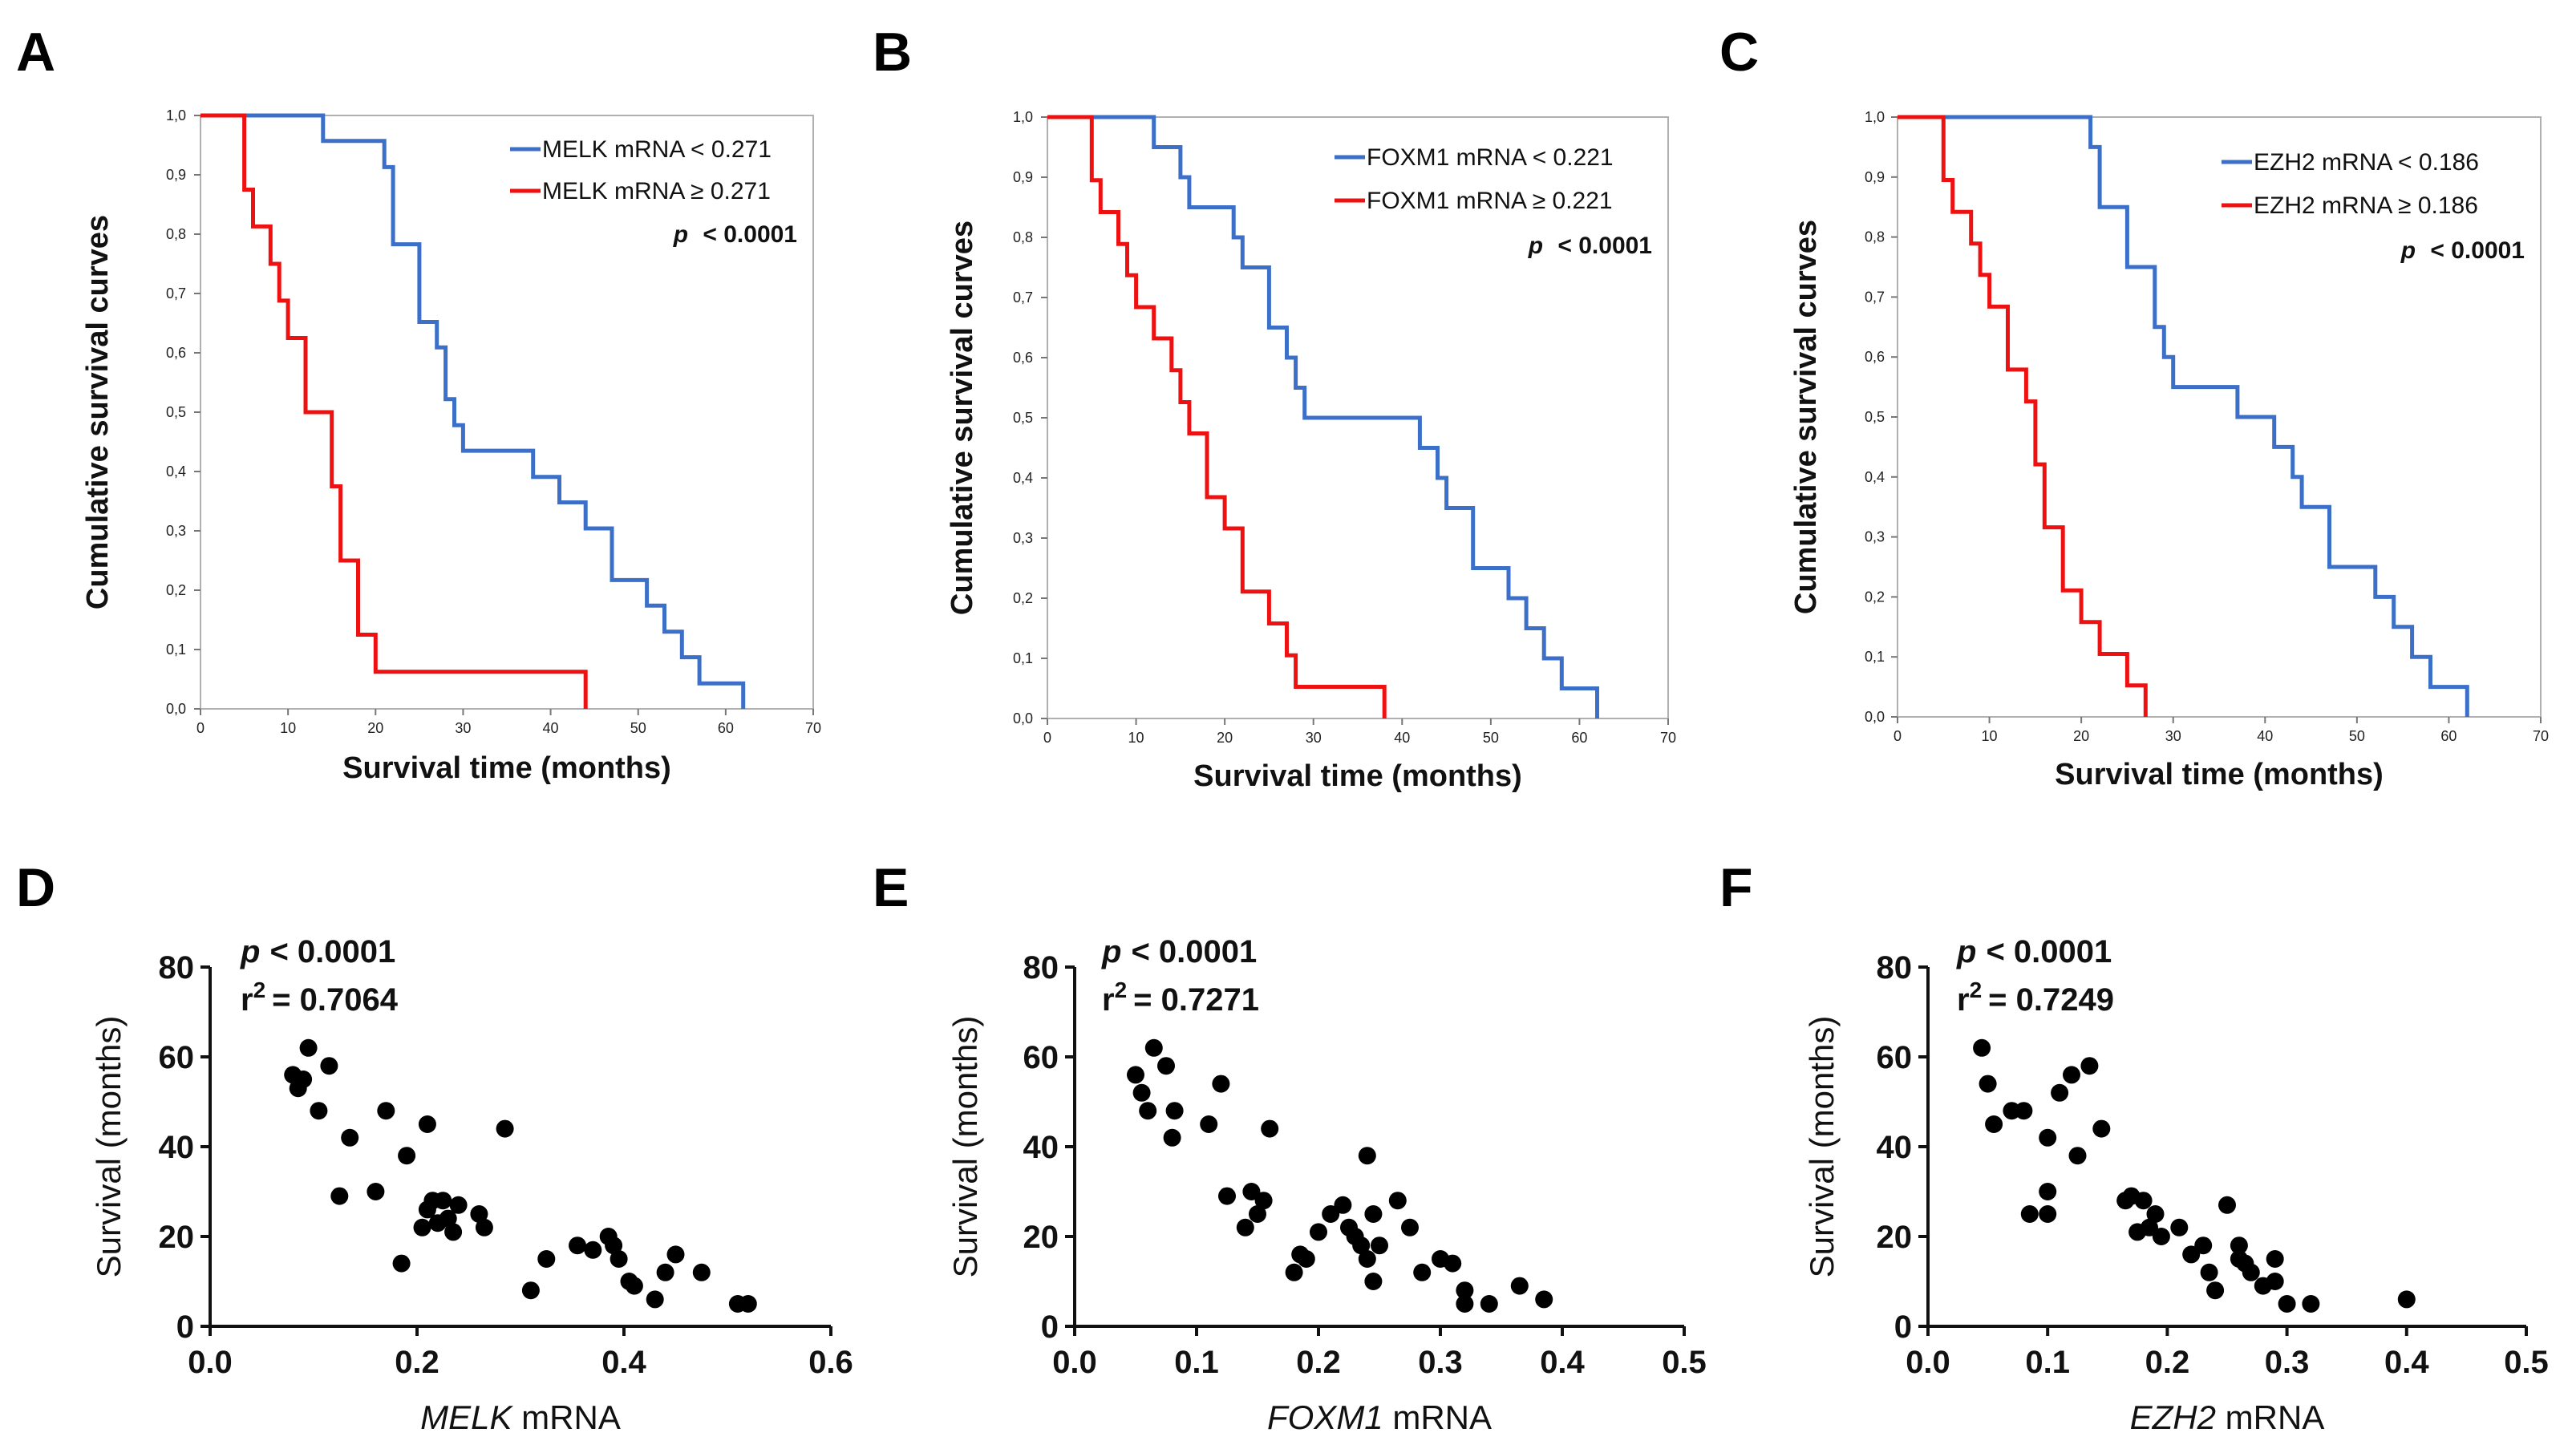 Image resolution: width=2576 pixels, height=1453 pixels. What do you see at coordinates (891, 887) in the screenshot?
I see `panel-letter: E` at bounding box center [891, 887].